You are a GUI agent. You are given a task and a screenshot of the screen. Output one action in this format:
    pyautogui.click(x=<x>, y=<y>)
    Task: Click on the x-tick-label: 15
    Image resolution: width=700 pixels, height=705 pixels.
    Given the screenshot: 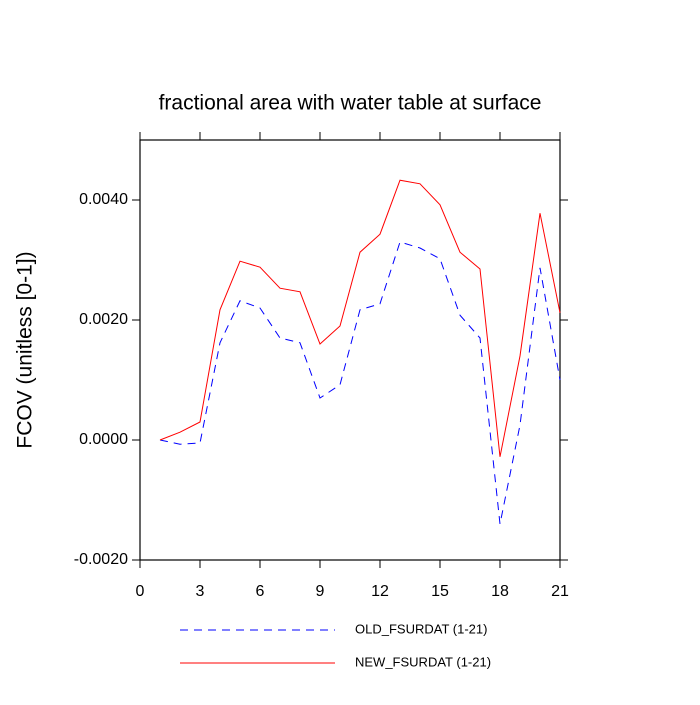 What is the action you would take?
    pyautogui.click(x=440, y=591)
    